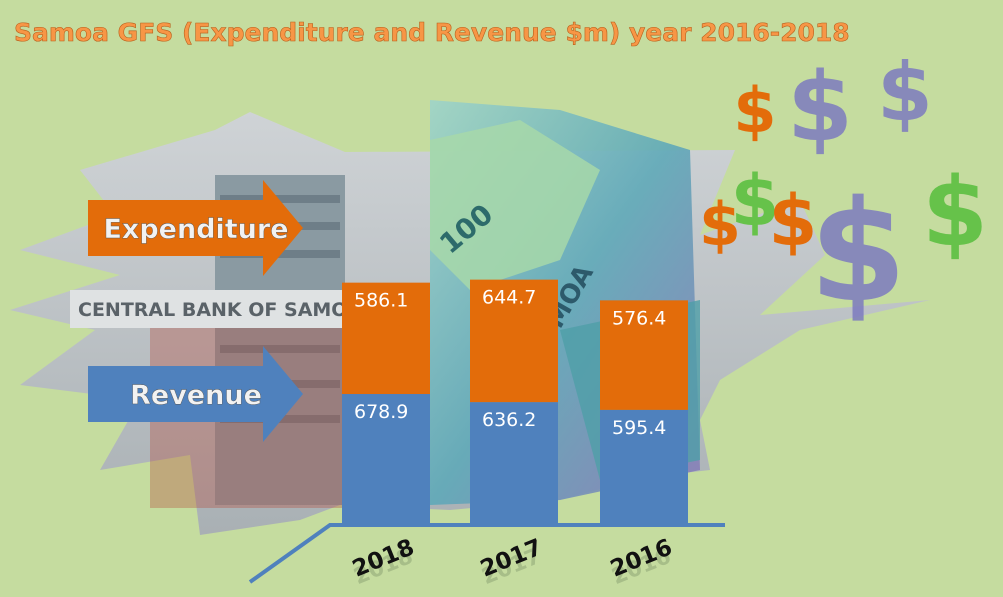  I want to click on revenue-legend-label: Revenue, so click(196, 395).